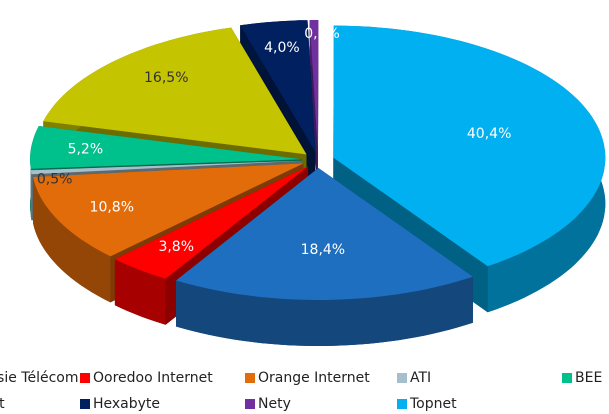 The width and height of the screenshot is (609, 414). I want to click on legend-label: ATI, so click(420, 378).